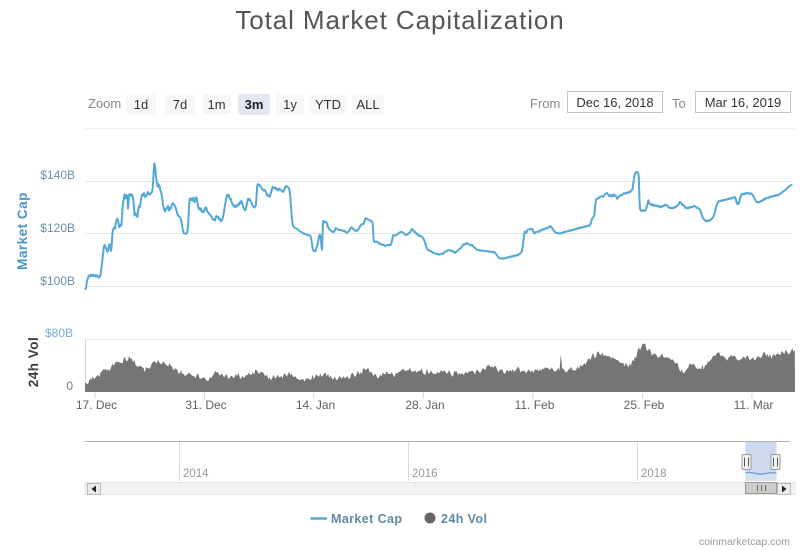 Image resolution: width=800 pixels, height=550 pixels. I want to click on svg-text: 2016, so click(425, 474).